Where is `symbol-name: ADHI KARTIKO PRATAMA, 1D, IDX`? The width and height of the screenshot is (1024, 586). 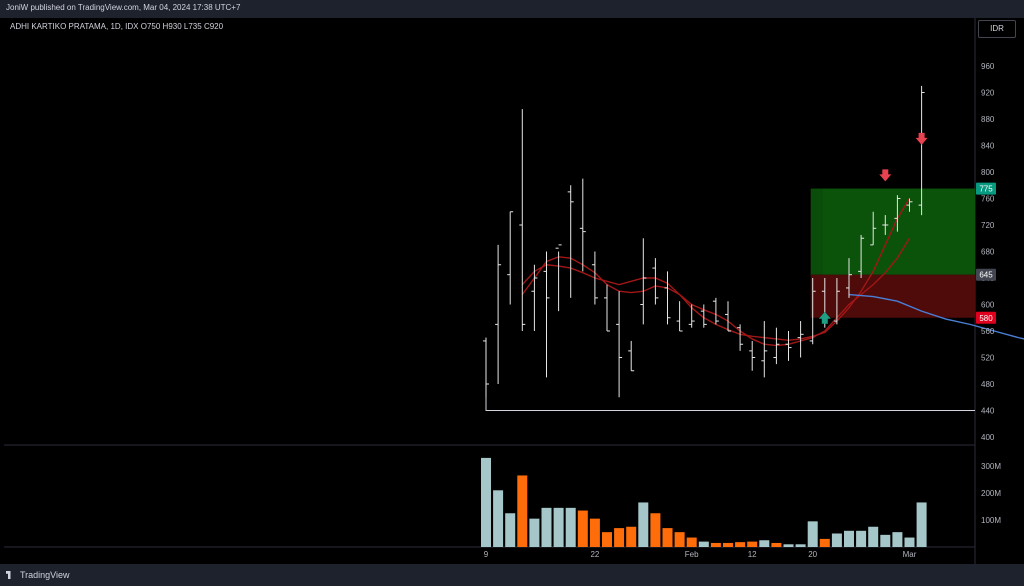
symbol-name: ADHI KARTIKO PRATAMA, 1D, IDX is located at coordinates (74, 26).